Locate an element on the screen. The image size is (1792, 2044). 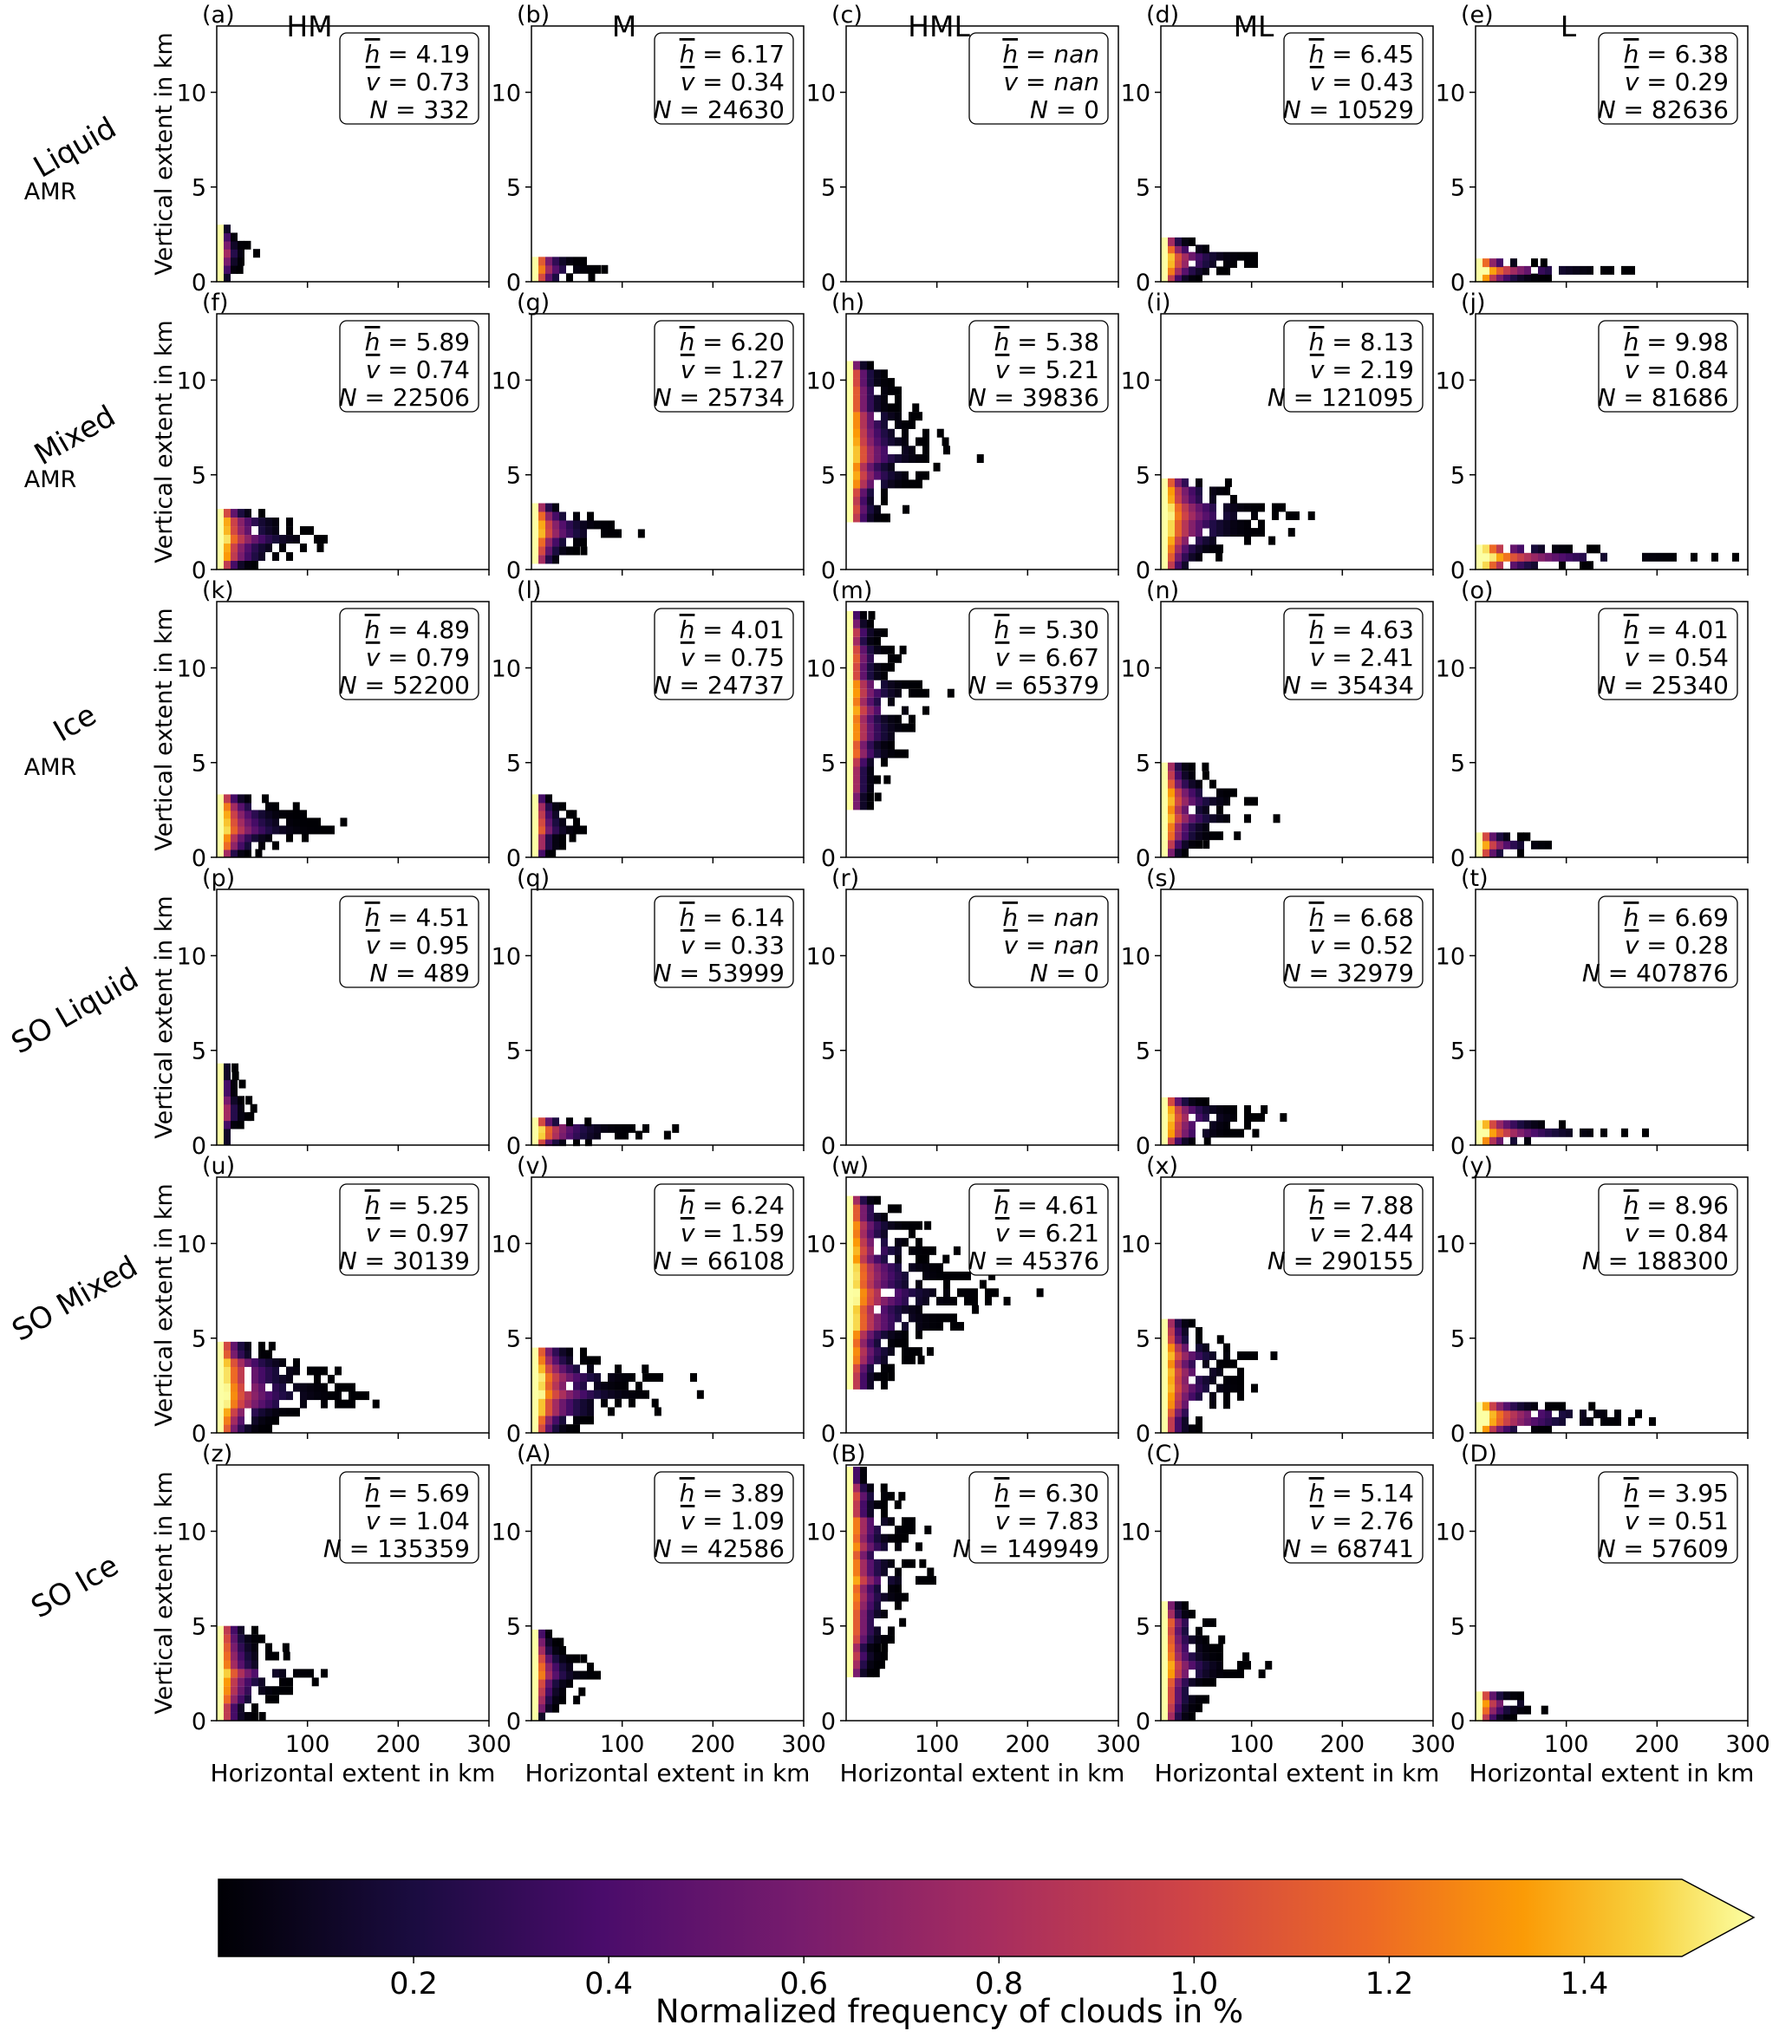
stat-value: = 135359 is located at coordinates (406, 1548).